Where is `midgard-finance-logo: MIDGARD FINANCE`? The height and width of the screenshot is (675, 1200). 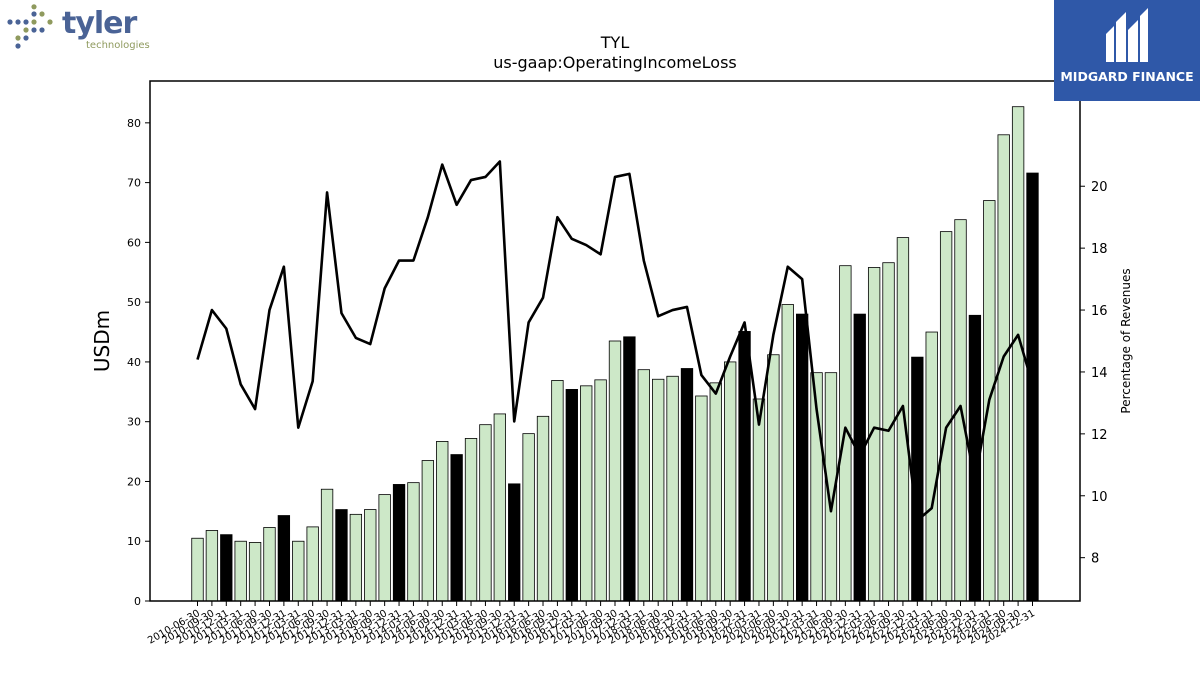
midgard-finance-logo: MIDGARD FINANCE is located at coordinates (1127, 50).